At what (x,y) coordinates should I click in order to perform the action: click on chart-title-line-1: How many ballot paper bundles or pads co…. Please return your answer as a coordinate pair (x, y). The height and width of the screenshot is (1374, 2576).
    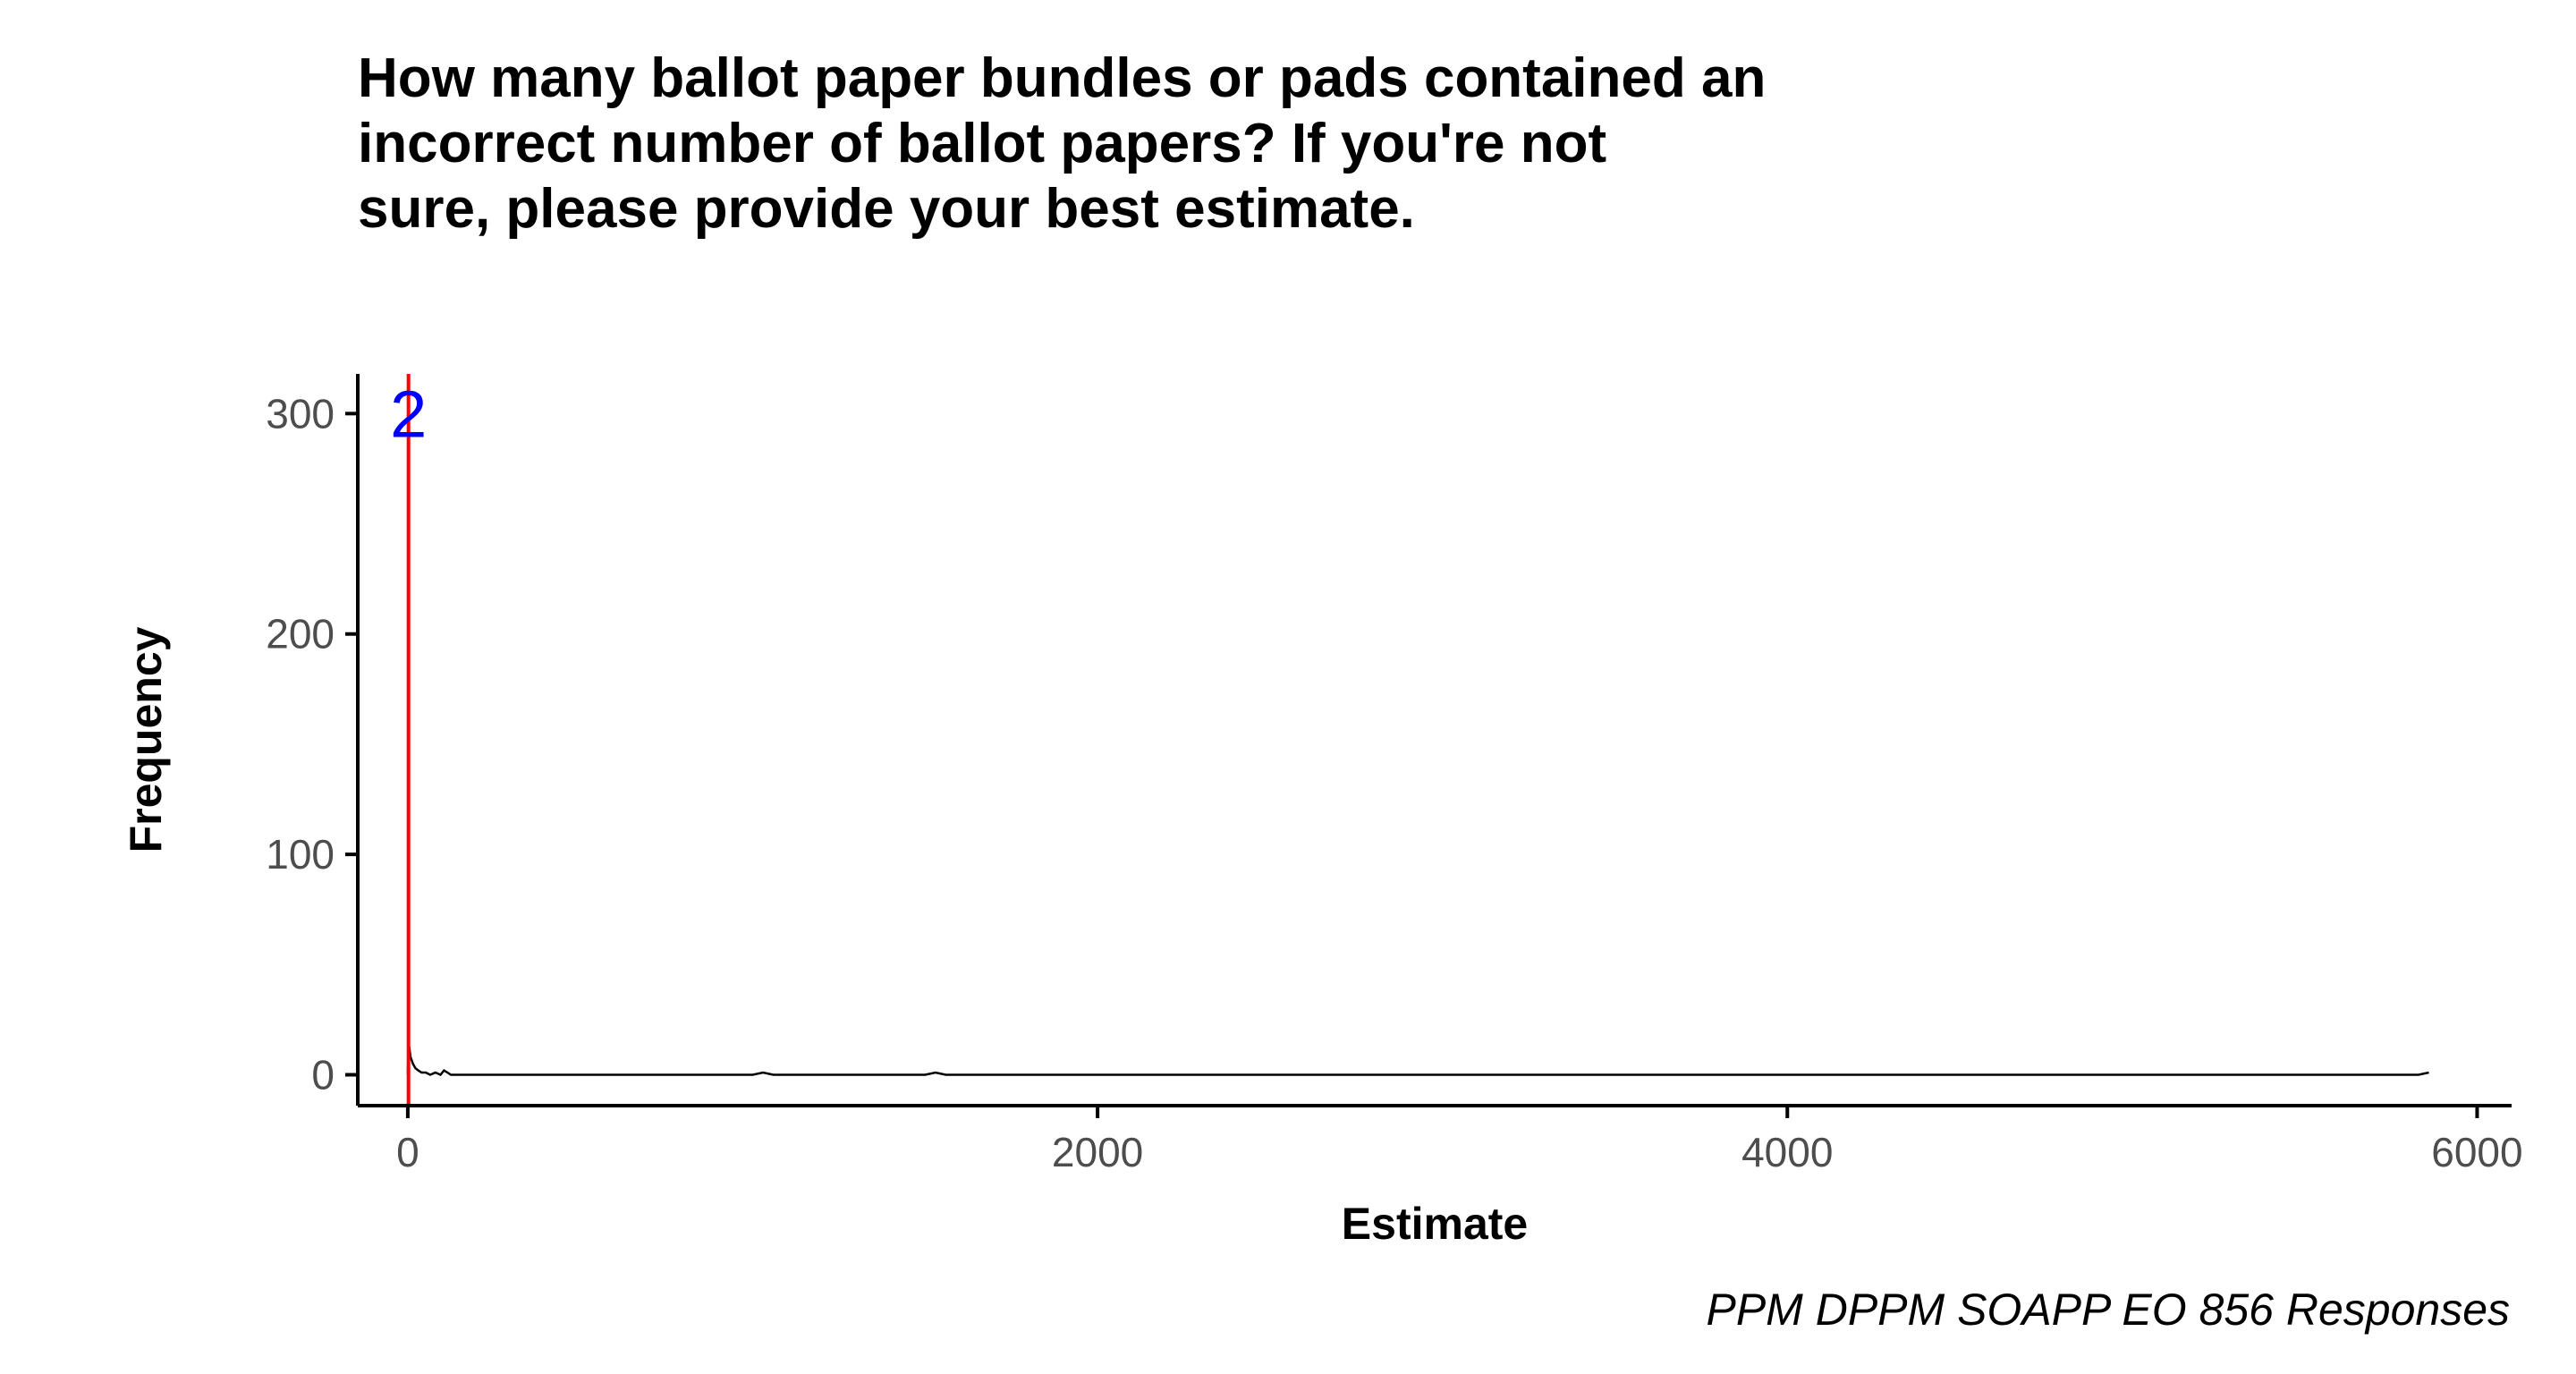
    Looking at the image, I should click on (1062, 78).